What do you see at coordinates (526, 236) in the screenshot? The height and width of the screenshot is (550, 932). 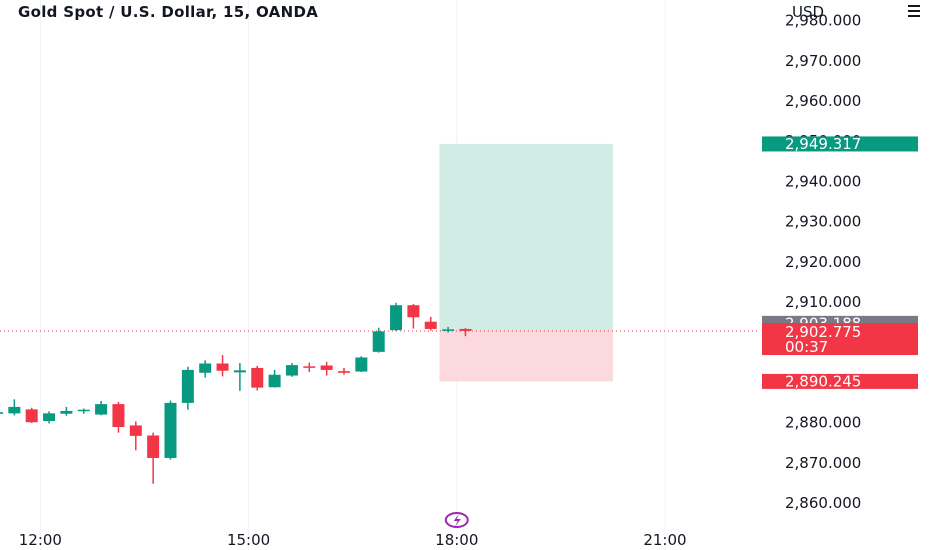 I see `target-zone` at bounding box center [526, 236].